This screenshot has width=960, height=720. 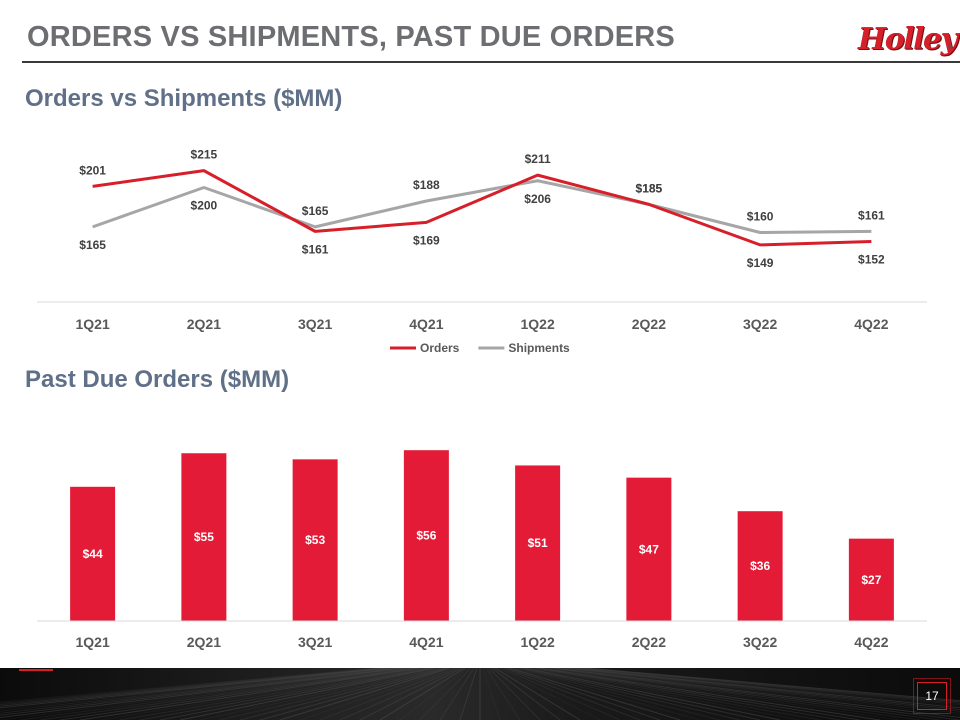 What do you see at coordinates (315, 249) in the screenshot?
I see `data-label-orders: $161` at bounding box center [315, 249].